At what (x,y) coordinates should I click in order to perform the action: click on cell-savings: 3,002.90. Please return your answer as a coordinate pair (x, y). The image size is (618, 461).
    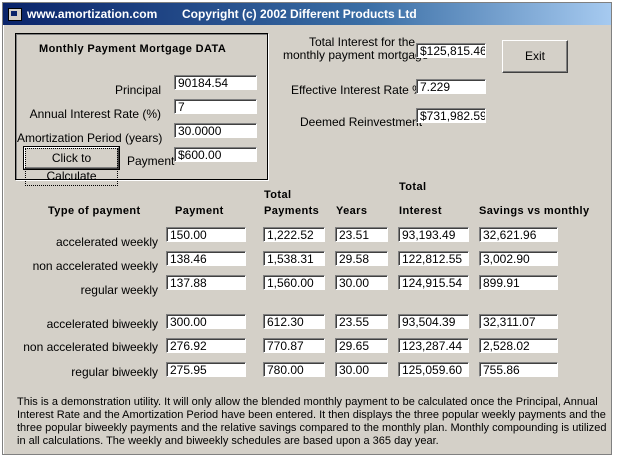
    Looking at the image, I should click on (518, 258).